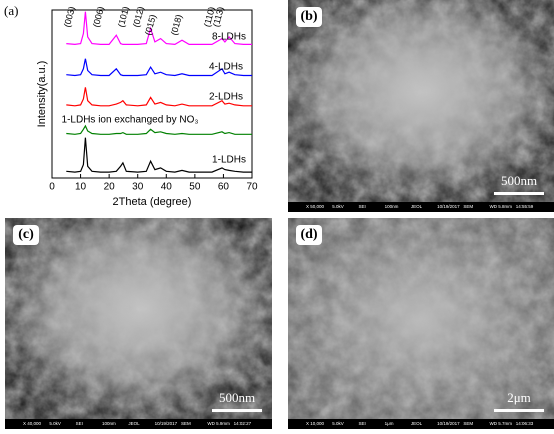 This screenshot has height=434, width=554. What do you see at coordinates (150, 24) in the screenshot?
I see `peak-label: (015)` at bounding box center [150, 24].